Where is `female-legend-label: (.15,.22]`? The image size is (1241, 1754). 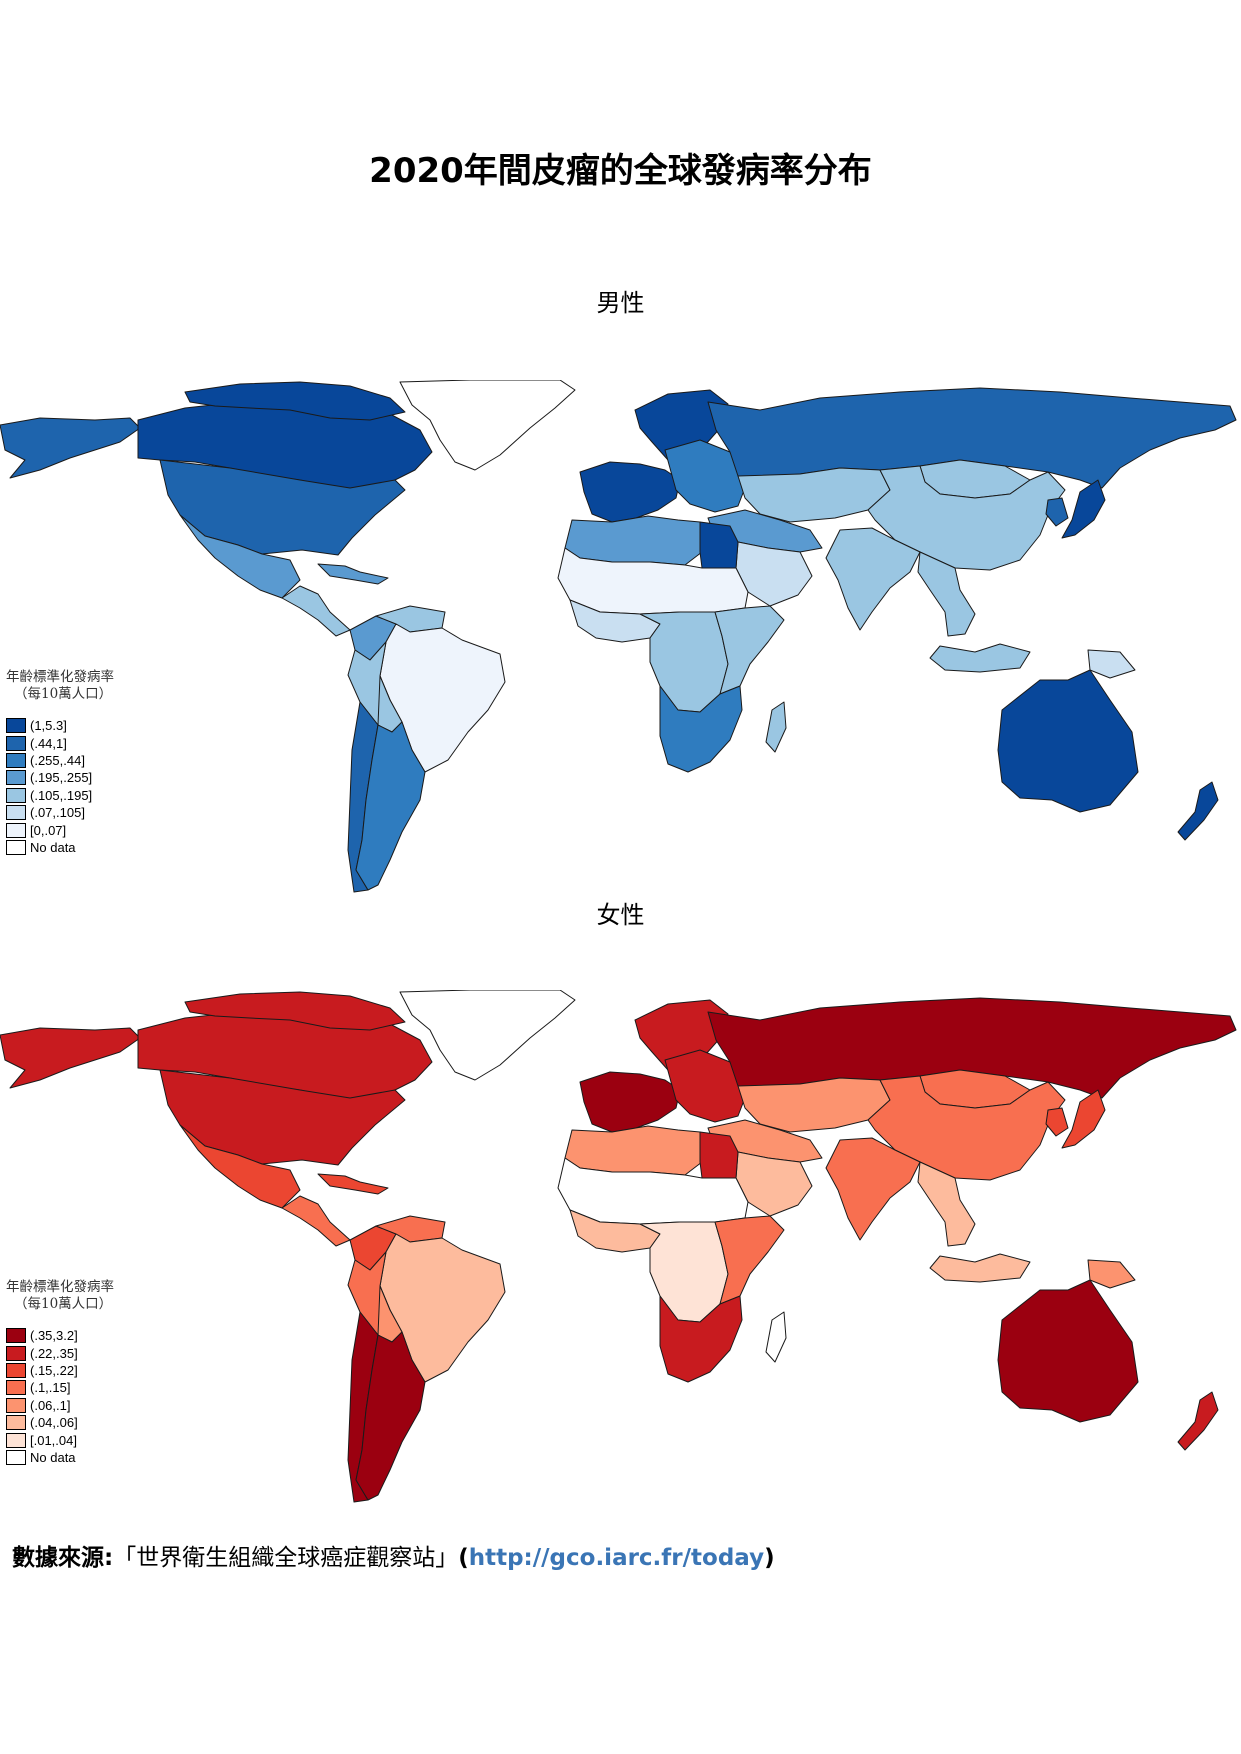
female-legend-label: (.15,.22] is located at coordinates (54, 1370).